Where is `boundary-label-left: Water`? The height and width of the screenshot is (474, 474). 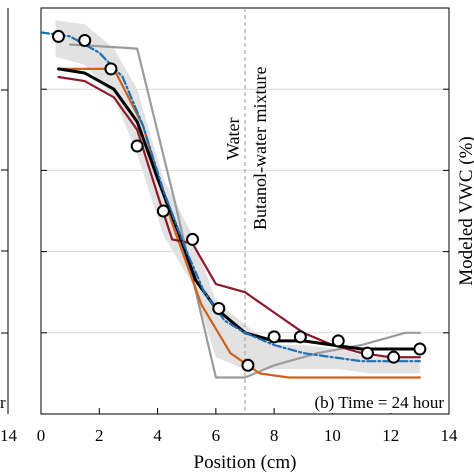
boundary-label-left: Water is located at coordinates (233, 138).